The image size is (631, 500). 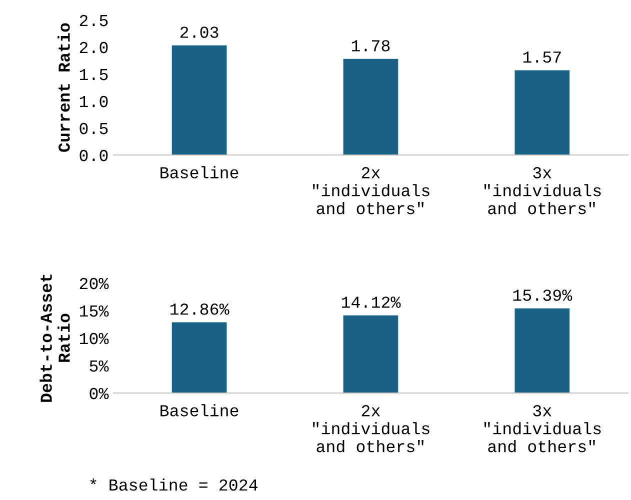 What do you see at coordinates (174, 484) in the screenshot?
I see `text: * Baseline = 2024` at bounding box center [174, 484].